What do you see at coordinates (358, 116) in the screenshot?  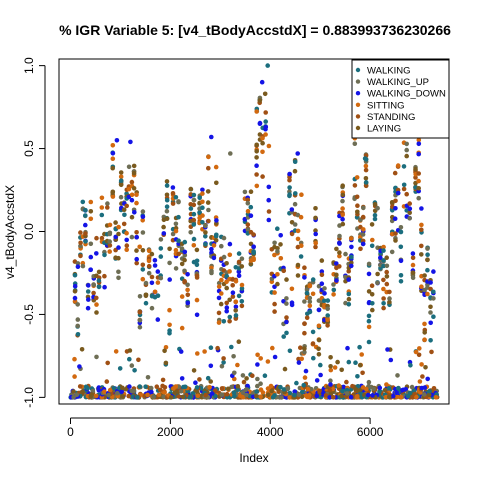 I see `legend-marker` at bounding box center [358, 116].